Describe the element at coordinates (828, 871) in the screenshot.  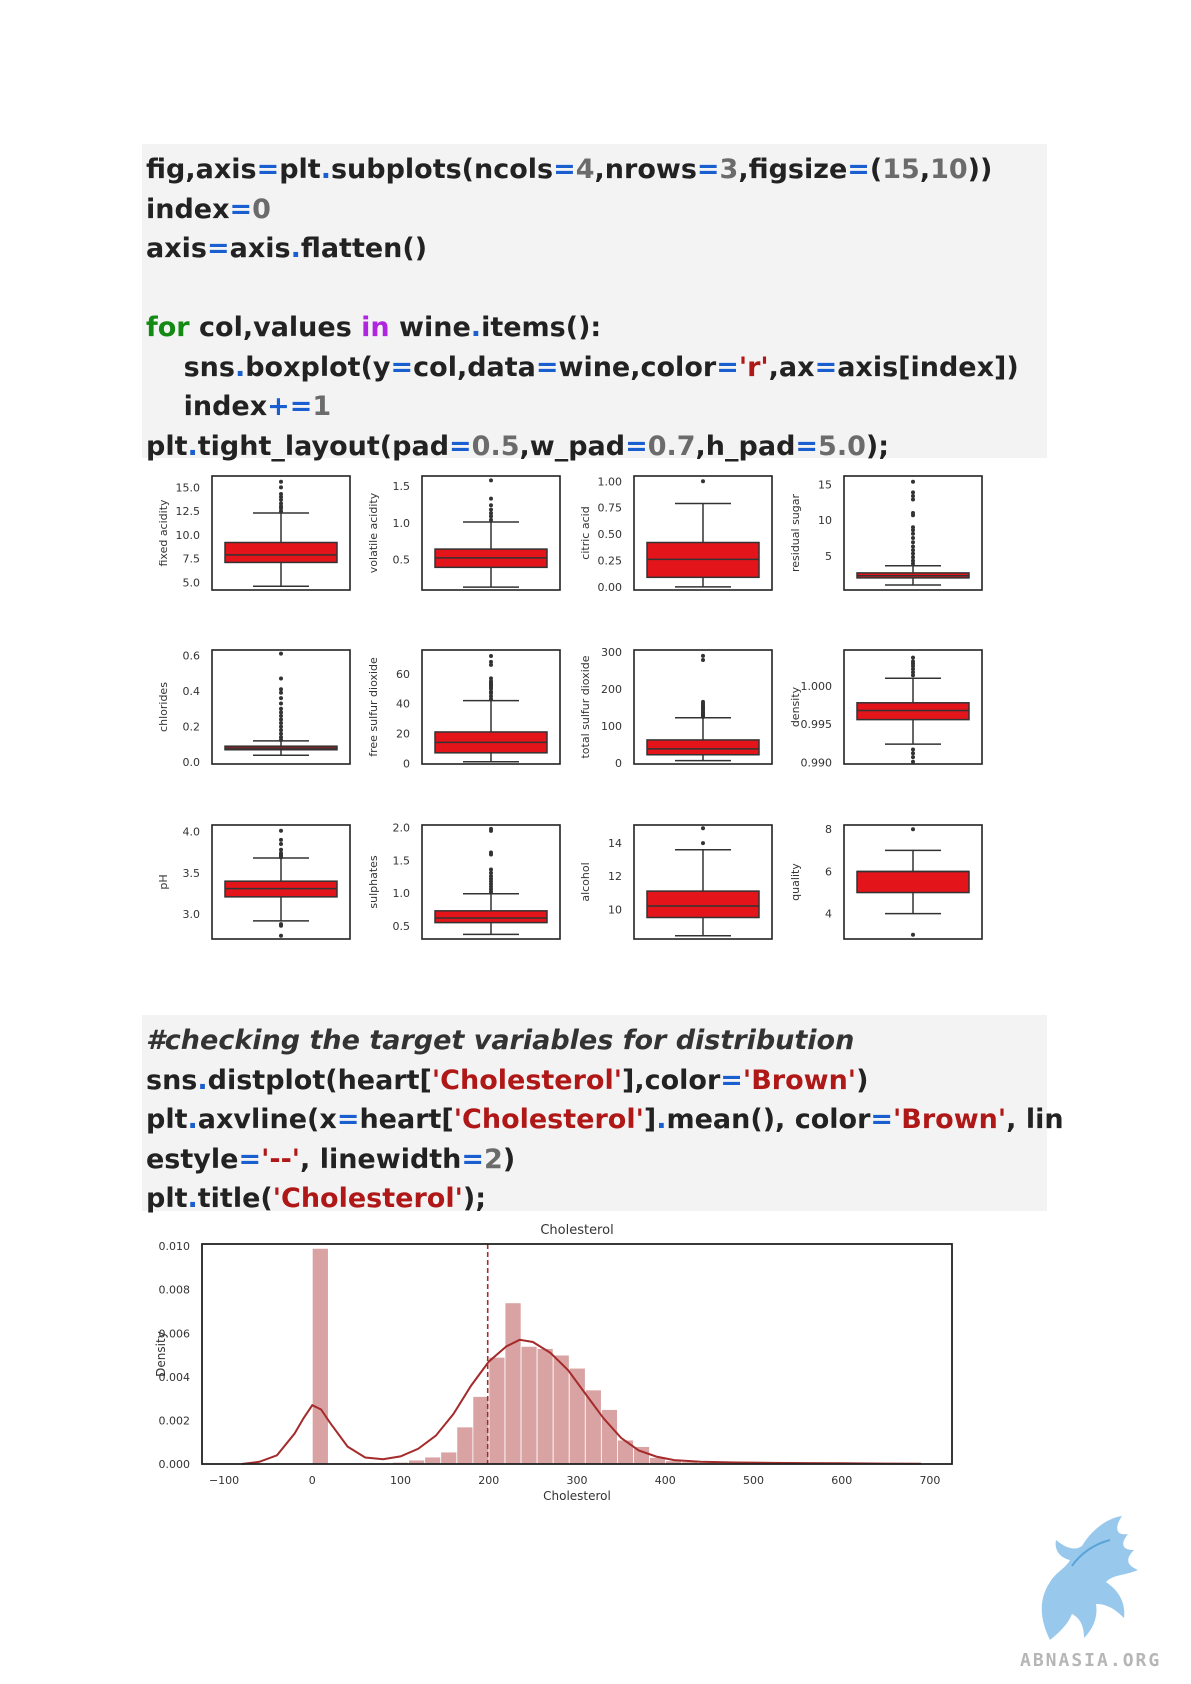
I see `y-tick-label: 6` at that location.